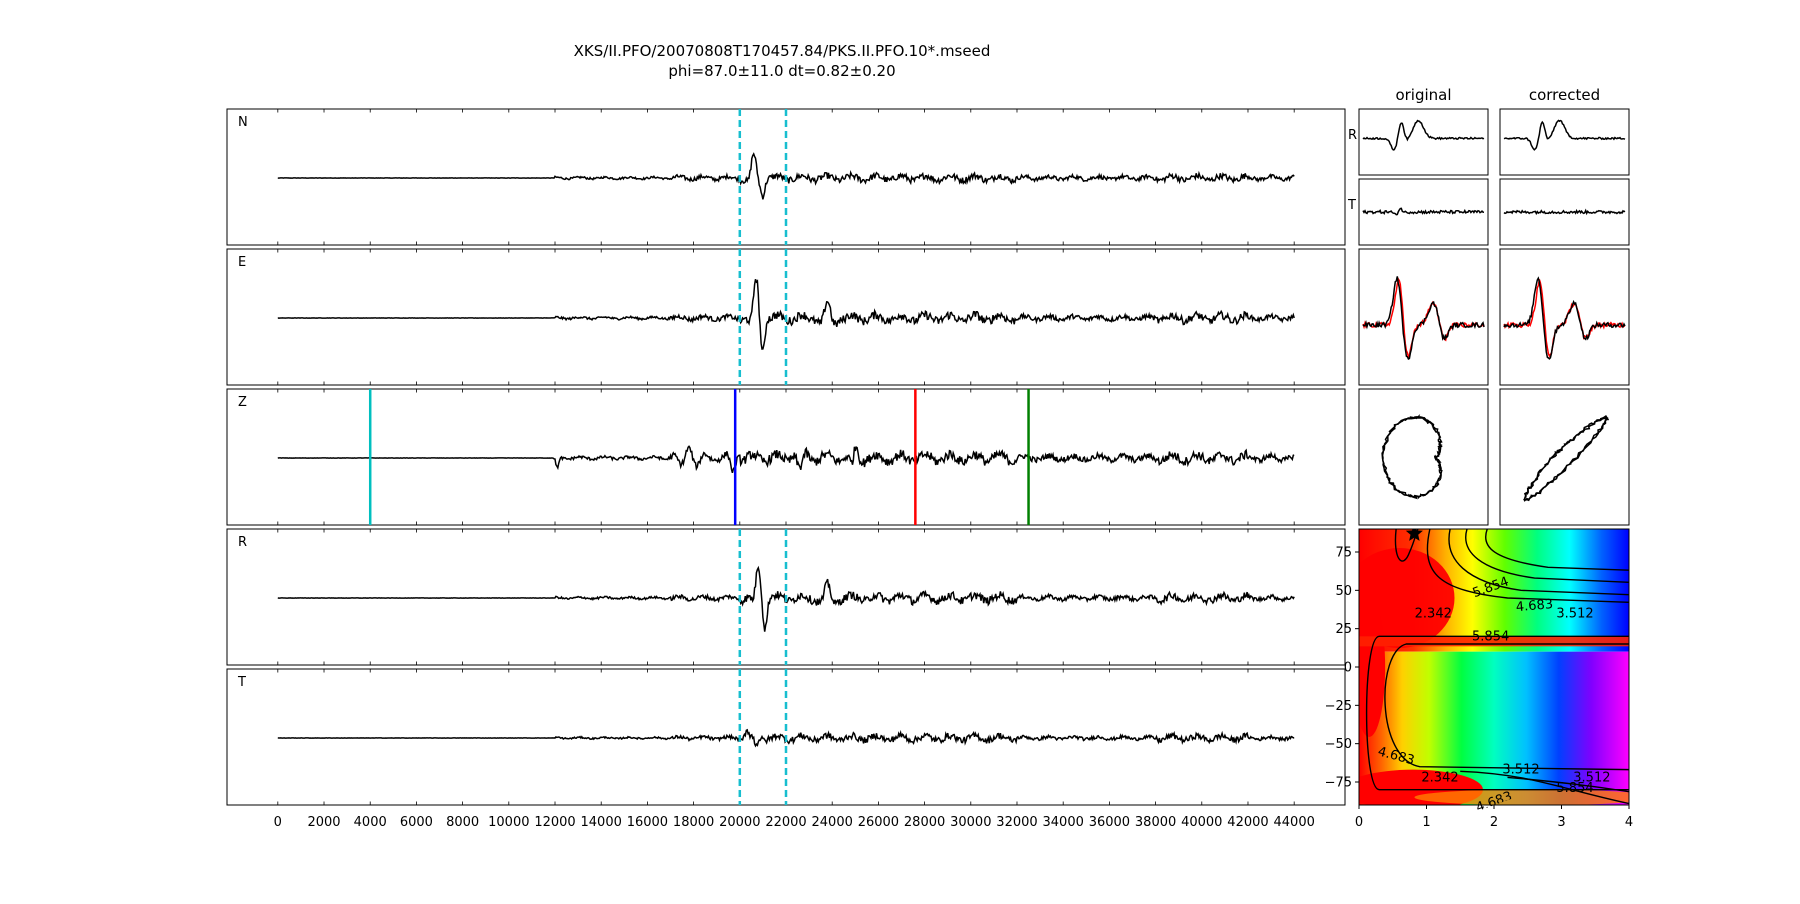 This screenshot has width=1800, height=904. Describe the element at coordinates (1155, 822) in the screenshot. I see `x-tick-label: 38000` at that location.